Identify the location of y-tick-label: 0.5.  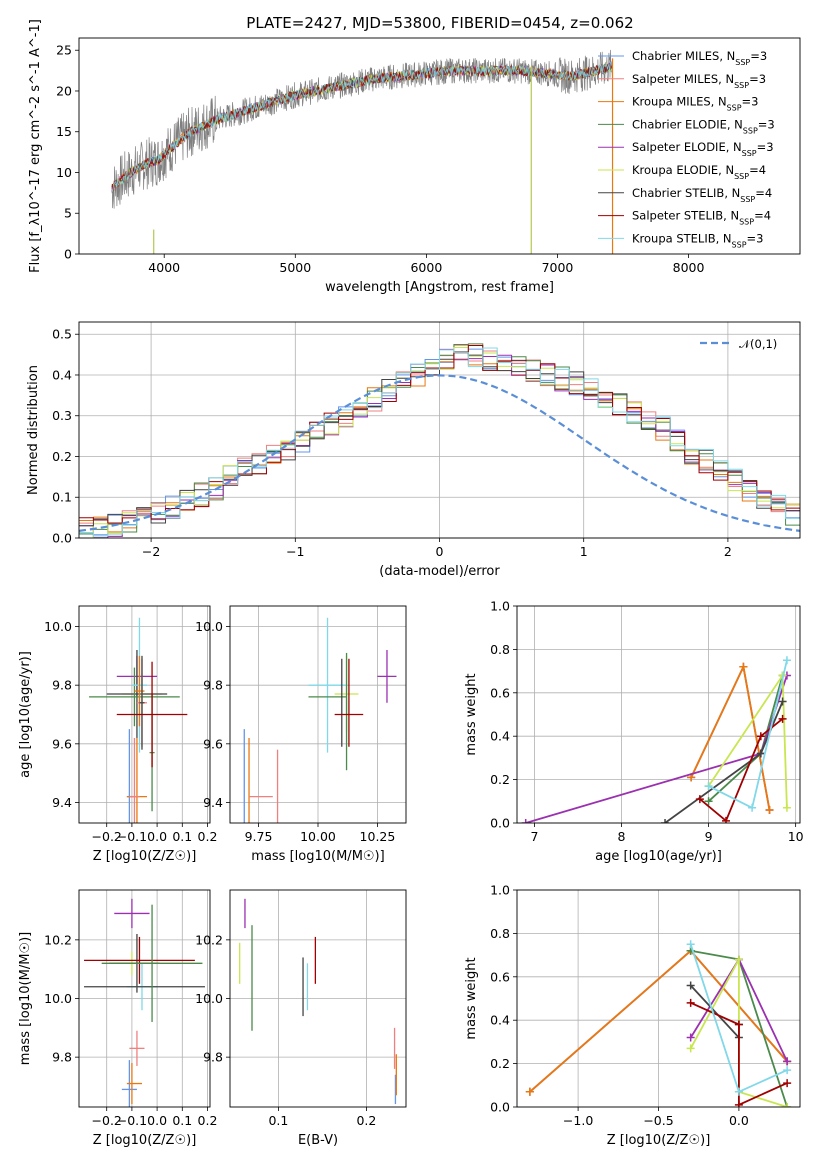
(62, 334).